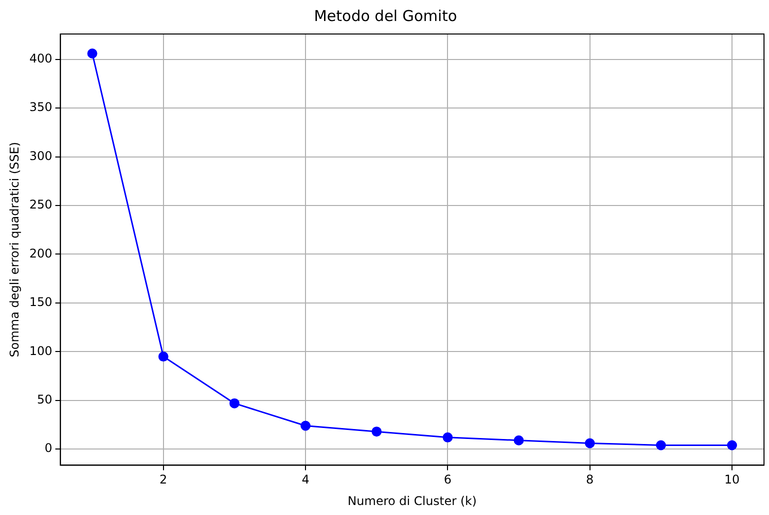 This screenshot has width=769, height=515. Describe the element at coordinates (40, 58) in the screenshot. I see `y-tick-label: 400` at that location.